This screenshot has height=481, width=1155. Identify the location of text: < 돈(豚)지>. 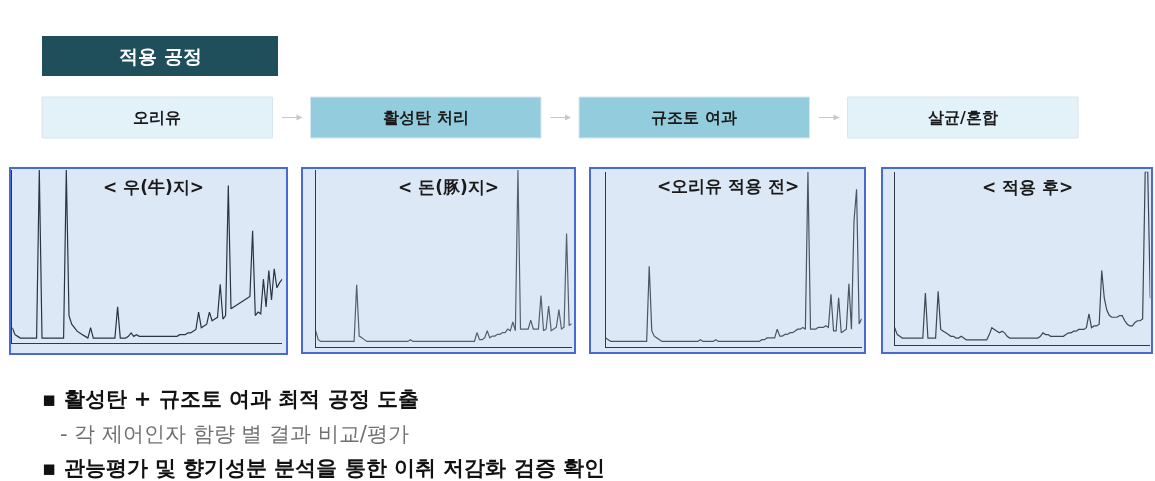
(448, 187).